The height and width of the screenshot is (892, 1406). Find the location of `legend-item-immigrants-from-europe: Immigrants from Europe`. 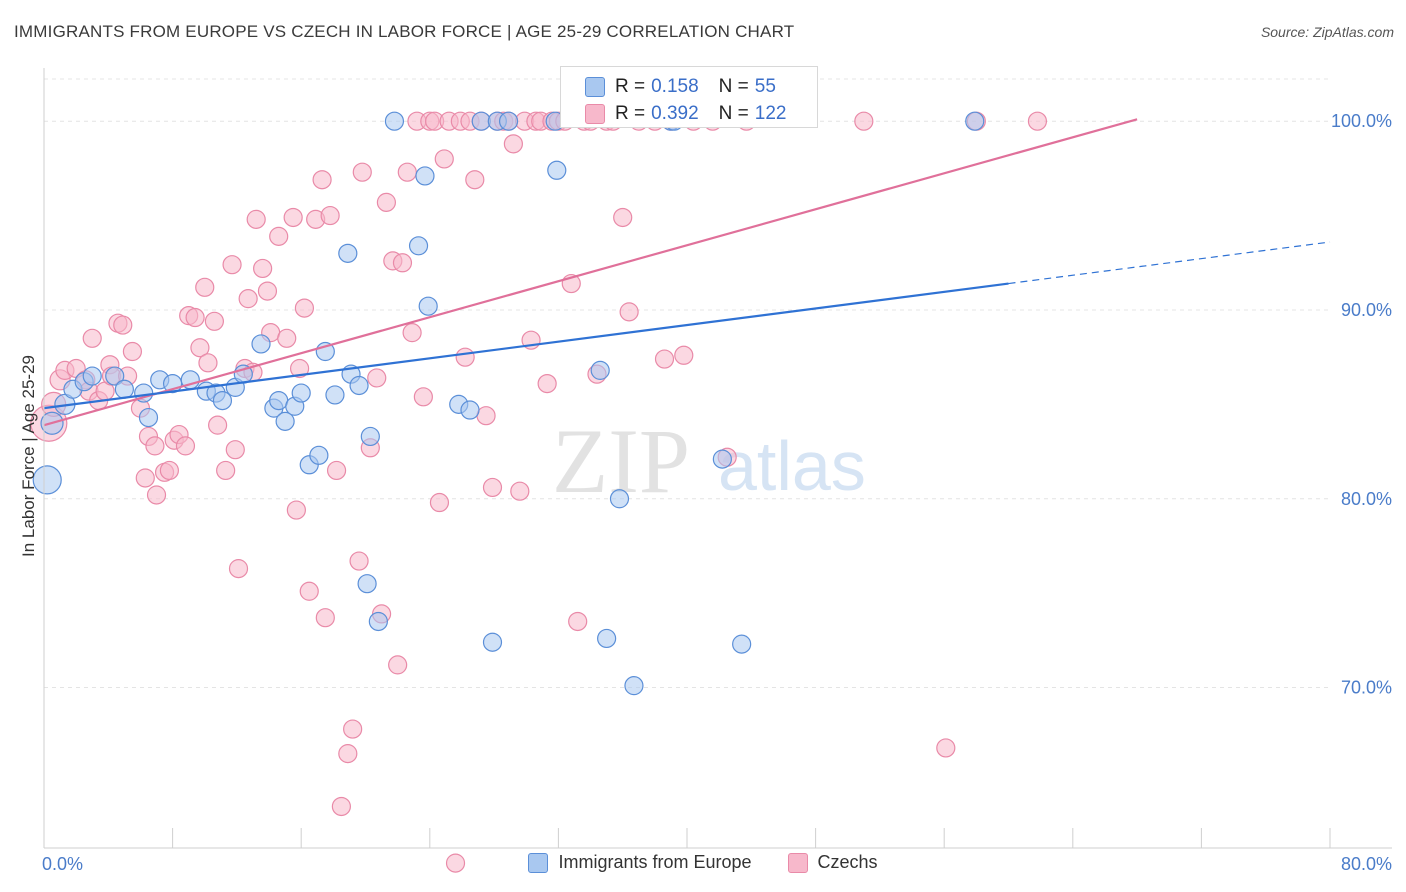

legend-item-immigrants-from-europe: Immigrants from Europe is located at coordinates (640, 862).